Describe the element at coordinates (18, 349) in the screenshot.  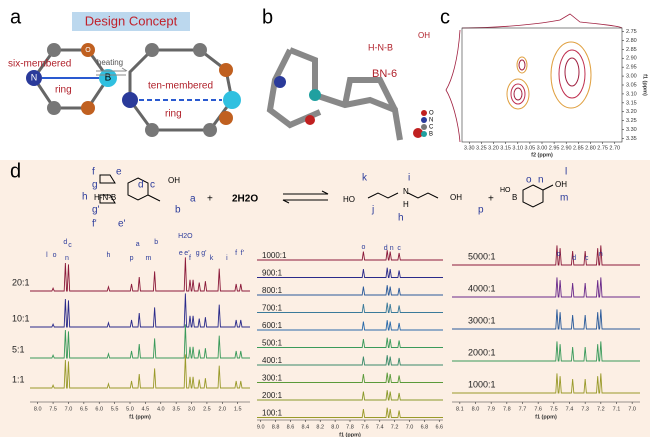
I see `ratio-label: 5:1` at that location.